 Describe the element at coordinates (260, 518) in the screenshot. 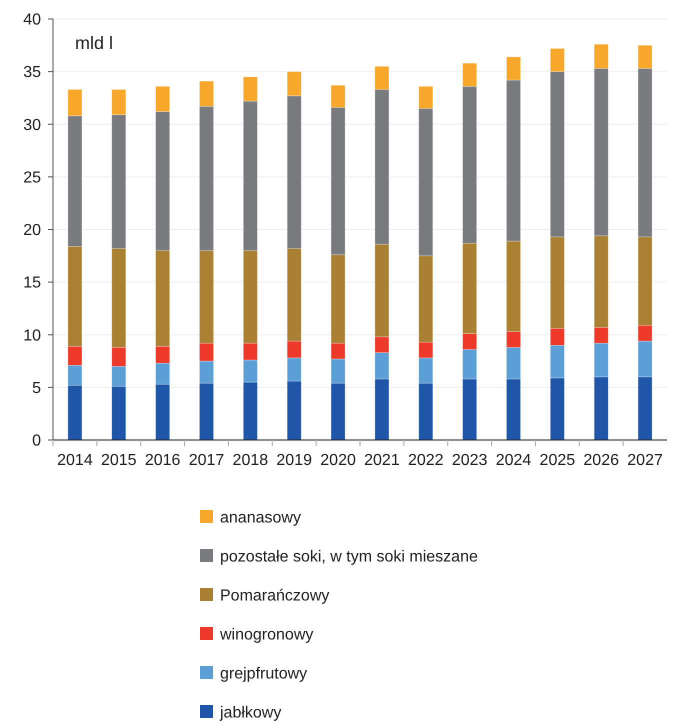

I see `legend-label: ananasowy` at that location.